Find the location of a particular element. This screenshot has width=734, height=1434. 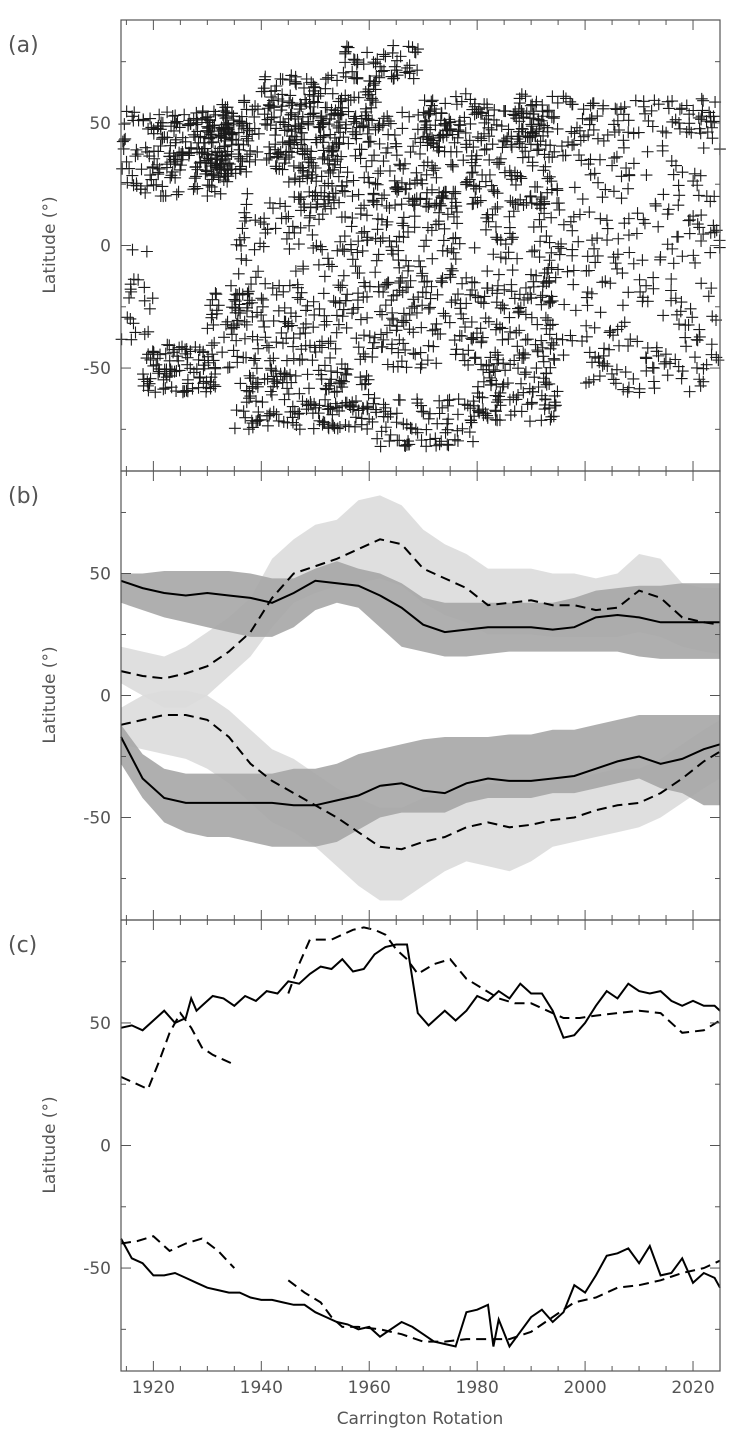

panel-b-ytick-label: -50 is located at coordinates (97, 819).